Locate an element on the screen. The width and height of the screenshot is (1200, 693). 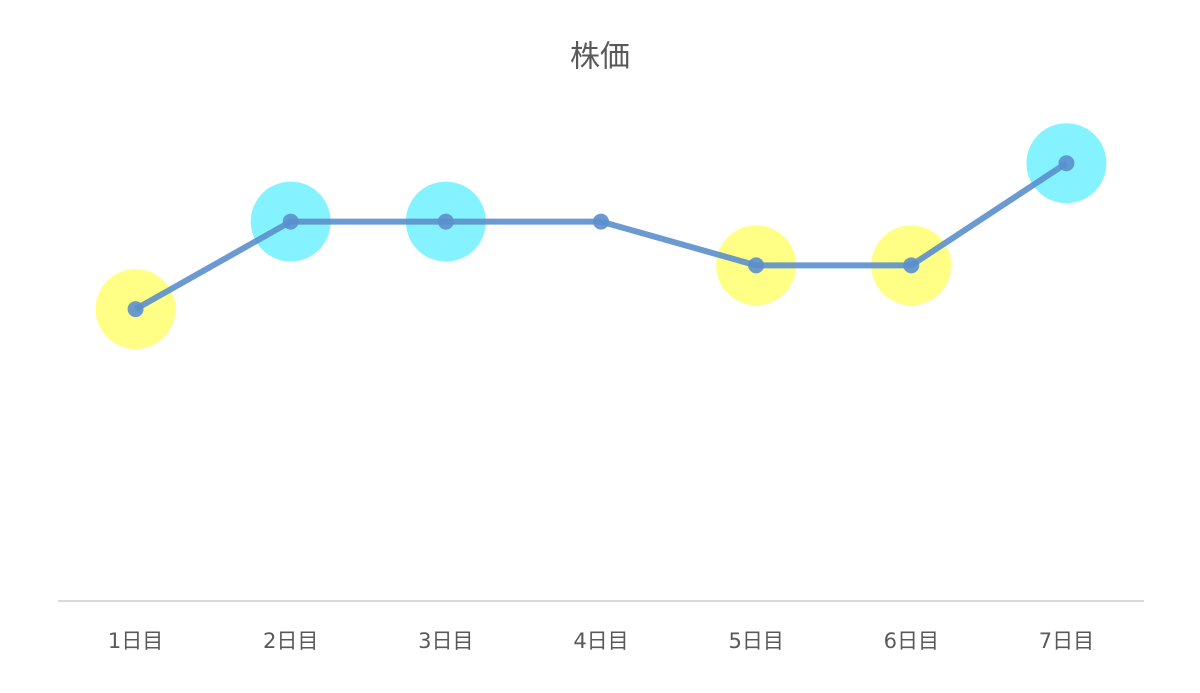
chart-title: 株価 is located at coordinates (600, 57).